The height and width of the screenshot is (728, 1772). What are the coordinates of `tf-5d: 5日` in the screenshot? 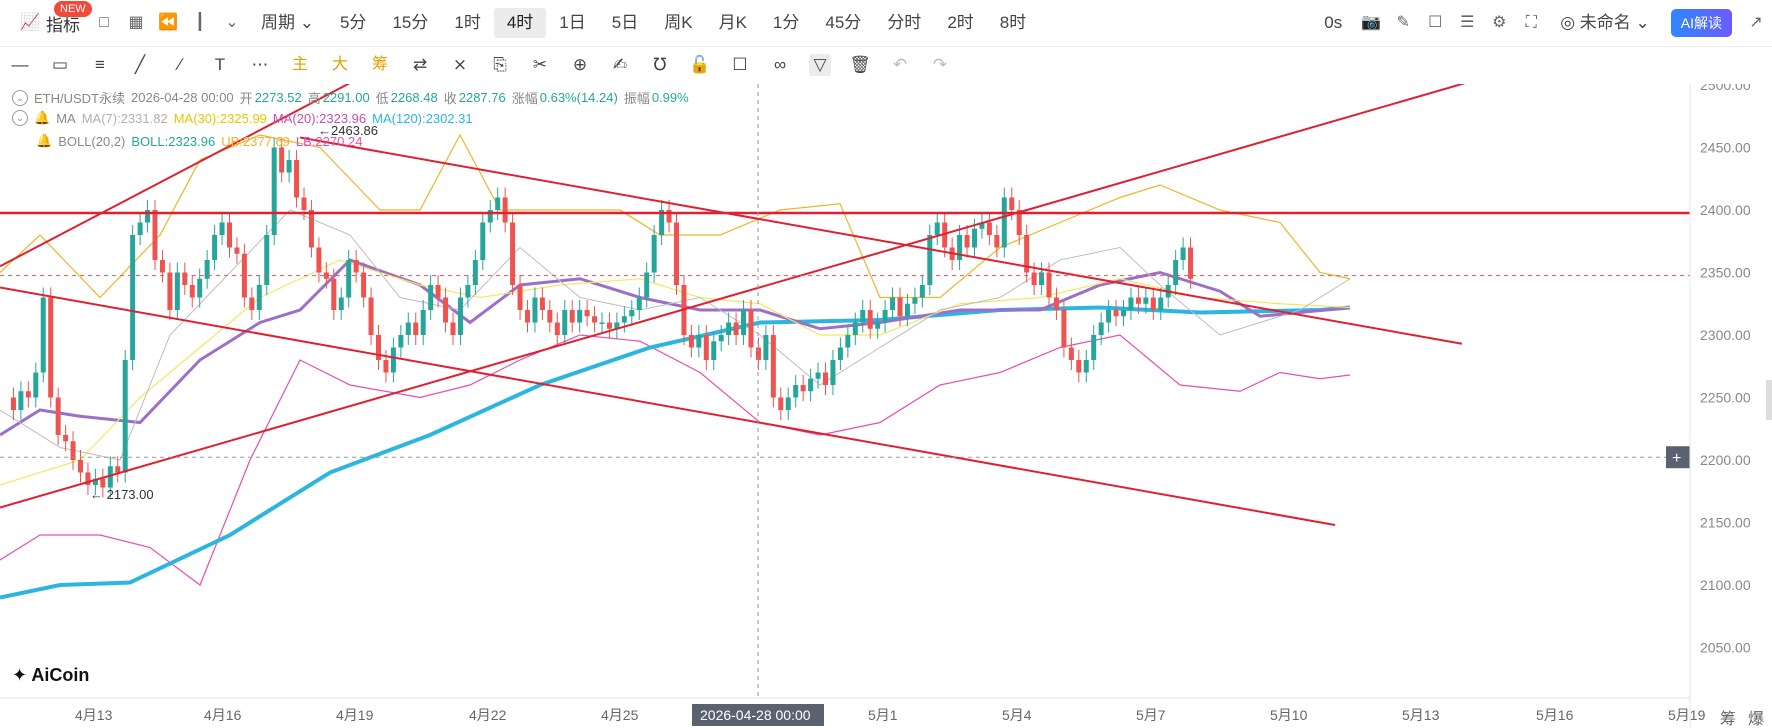 It's located at (625, 22).